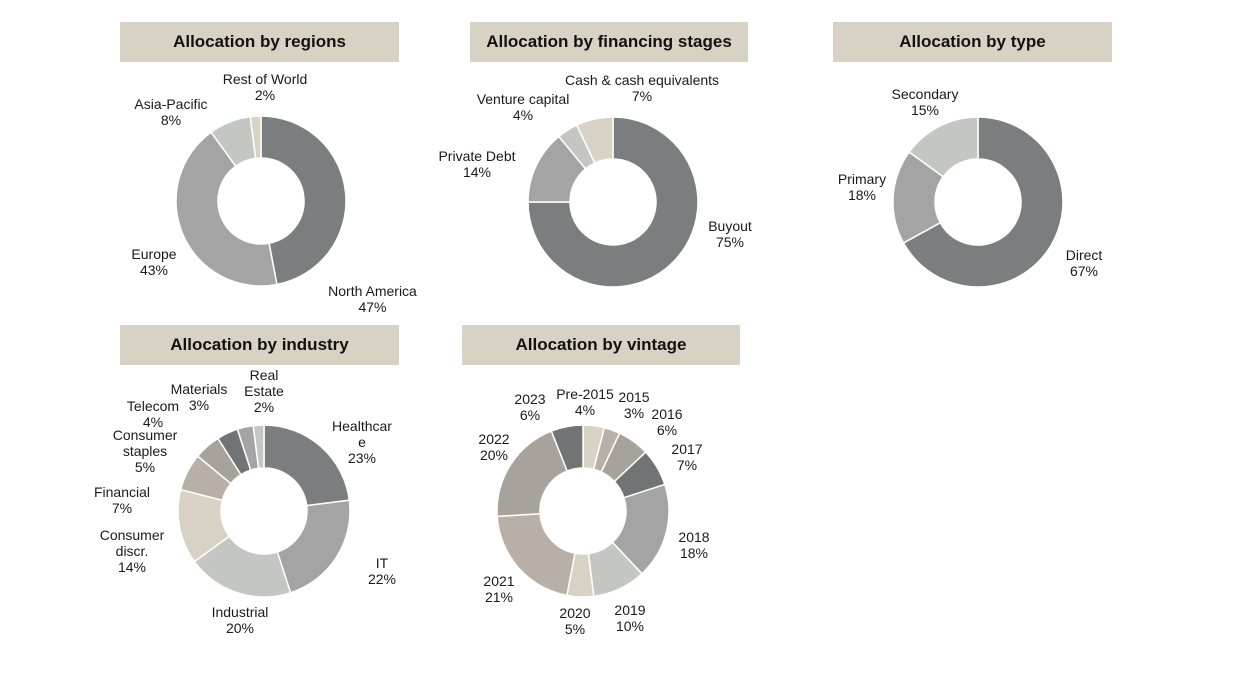  Describe the element at coordinates (585, 402) in the screenshot. I see `slice-label-pre-2015: Pre-2015 4%` at that location.